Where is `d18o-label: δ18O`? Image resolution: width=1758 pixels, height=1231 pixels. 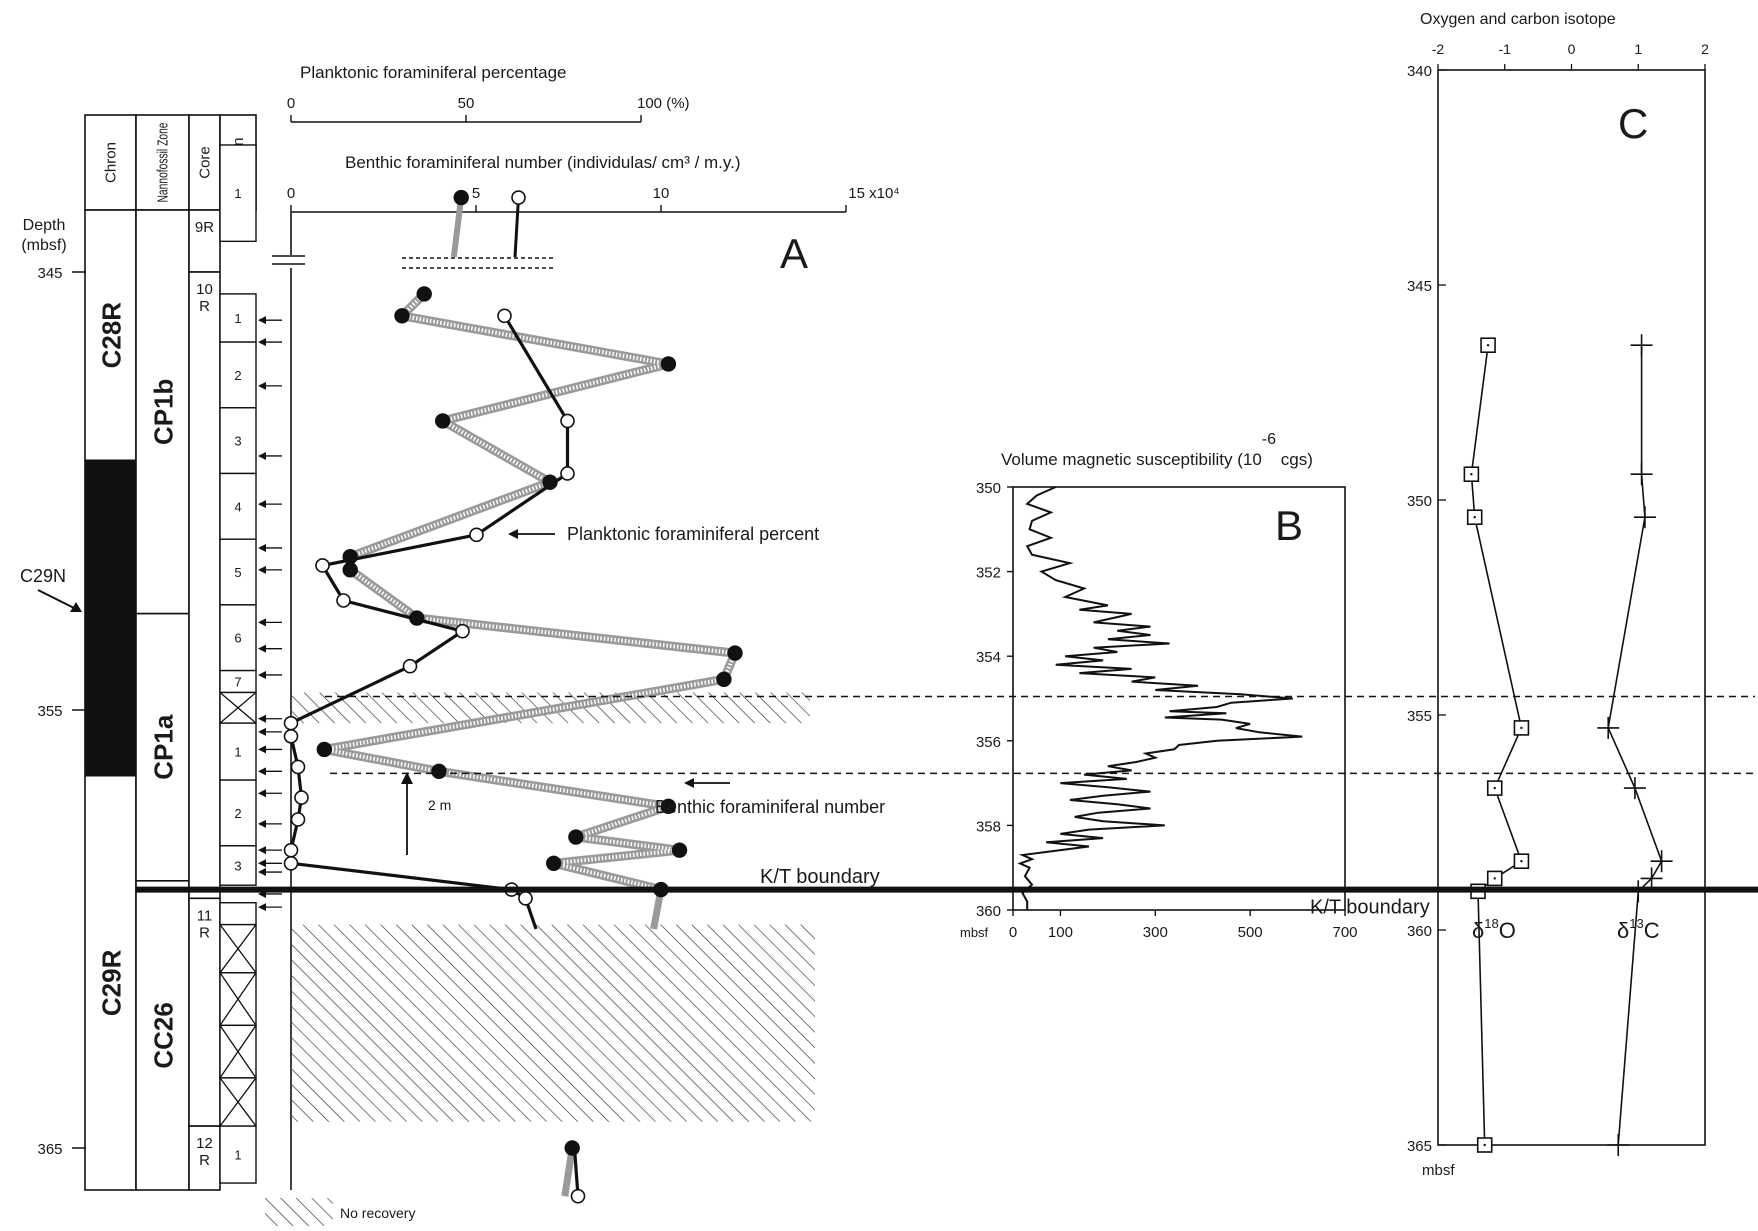 d18o-label: δ18O is located at coordinates (1494, 929).